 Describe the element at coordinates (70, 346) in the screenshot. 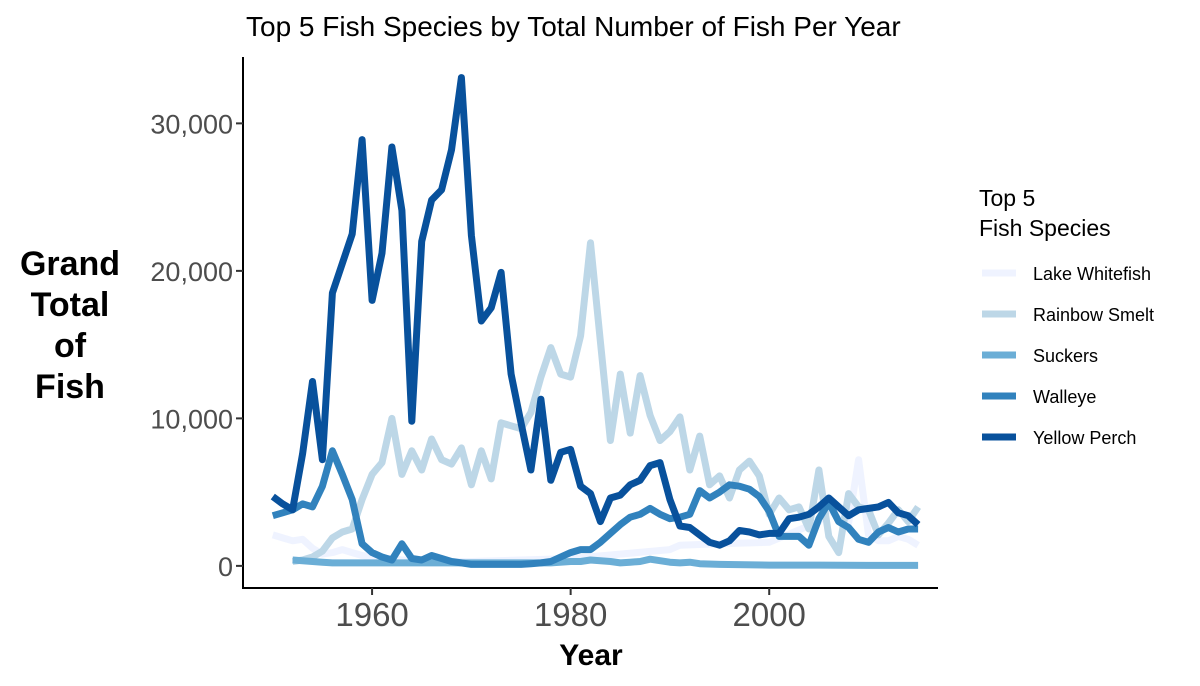

I see `y-axis-title-line: of` at that location.